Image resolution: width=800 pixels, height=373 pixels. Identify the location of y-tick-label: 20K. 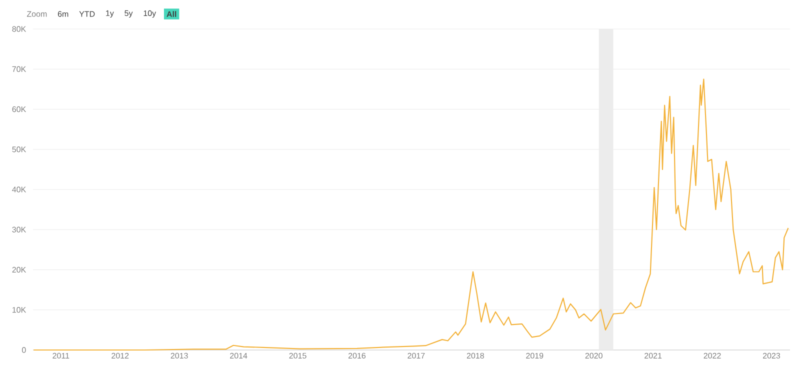
(19, 269).